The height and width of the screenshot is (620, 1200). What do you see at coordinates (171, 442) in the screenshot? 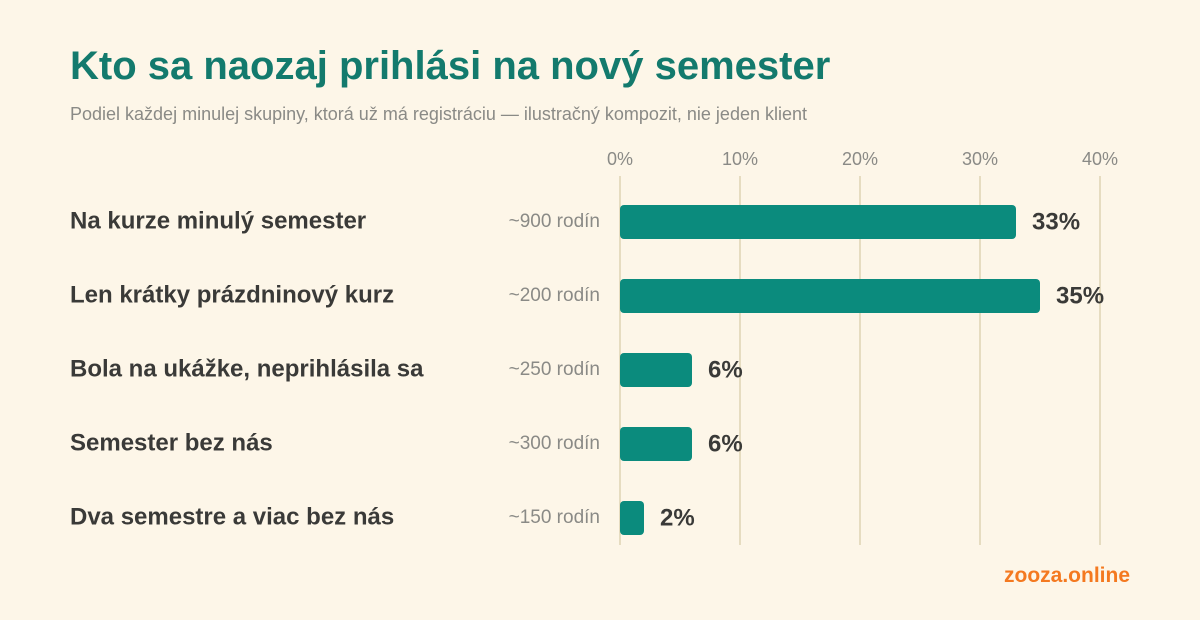
I see `category-label: Semester bez nás` at bounding box center [171, 442].